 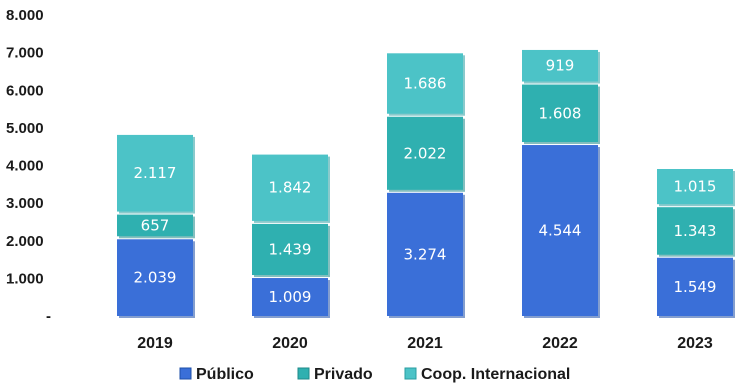 What do you see at coordinates (25, 53) in the screenshot?
I see `y-tick-label: 7.000` at bounding box center [25, 53].